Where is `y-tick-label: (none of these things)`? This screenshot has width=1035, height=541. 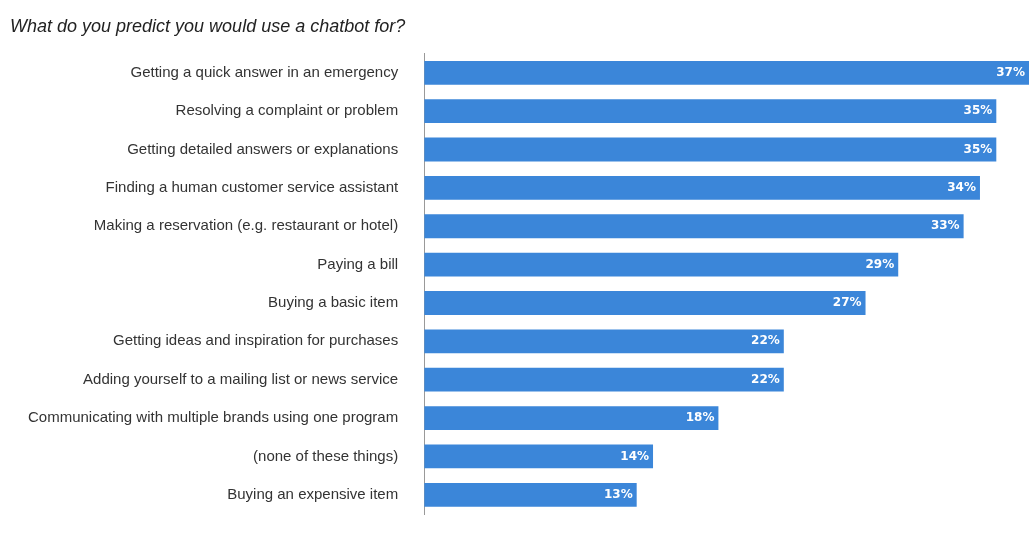
y-tick-label: (none of these things) is located at coordinates (326, 455).